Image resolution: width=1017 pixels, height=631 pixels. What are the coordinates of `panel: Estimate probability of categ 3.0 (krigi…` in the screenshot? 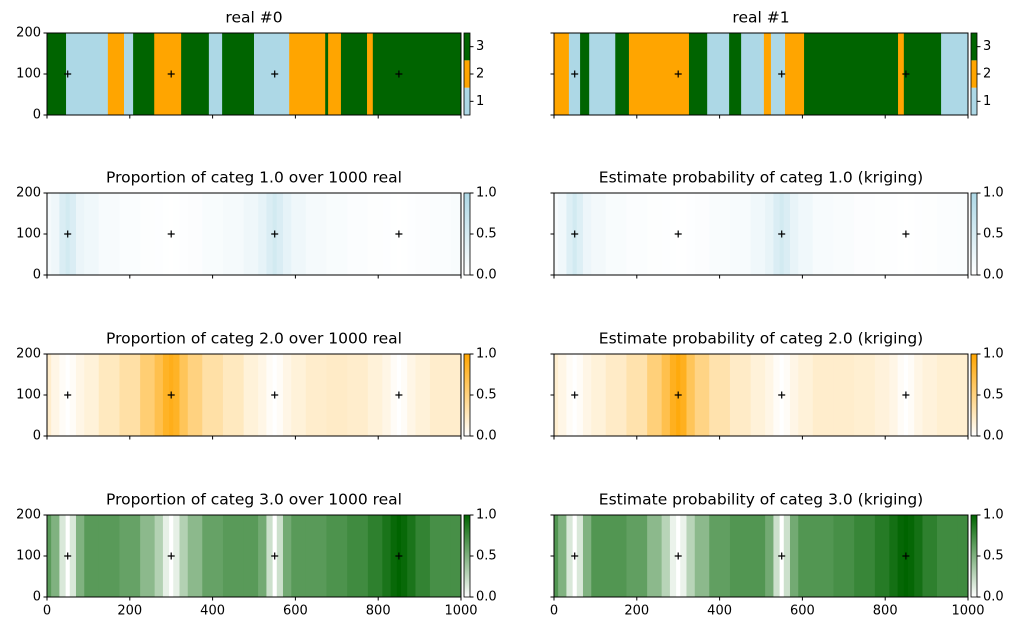 It's located at (777, 555).